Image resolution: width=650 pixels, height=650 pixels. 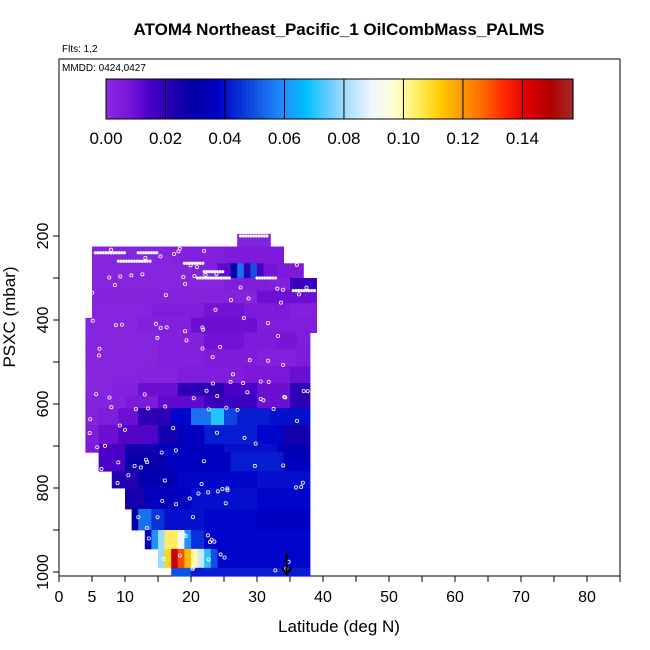 What do you see at coordinates (43, 488) in the screenshot?
I see `y-tick-label: 800` at bounding box center [43, 488].